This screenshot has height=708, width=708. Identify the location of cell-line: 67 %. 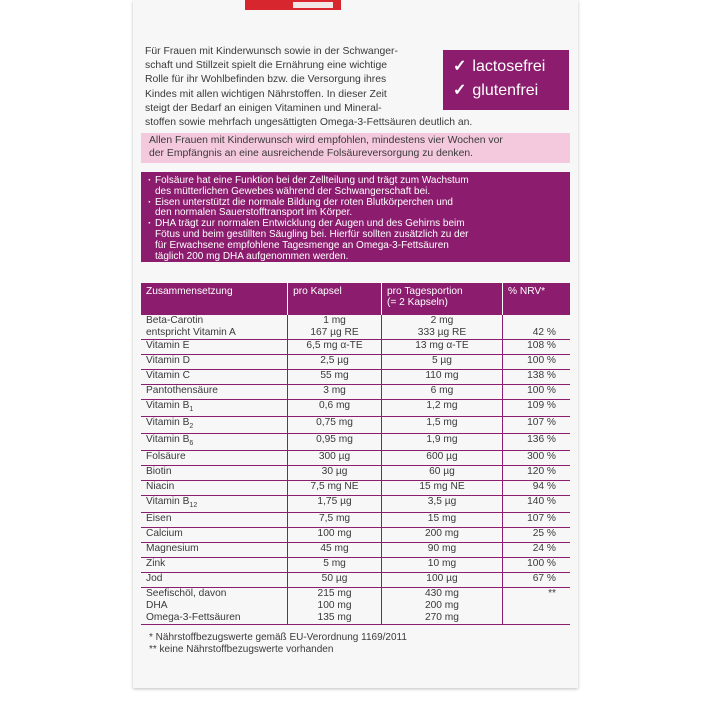
(544, 579).